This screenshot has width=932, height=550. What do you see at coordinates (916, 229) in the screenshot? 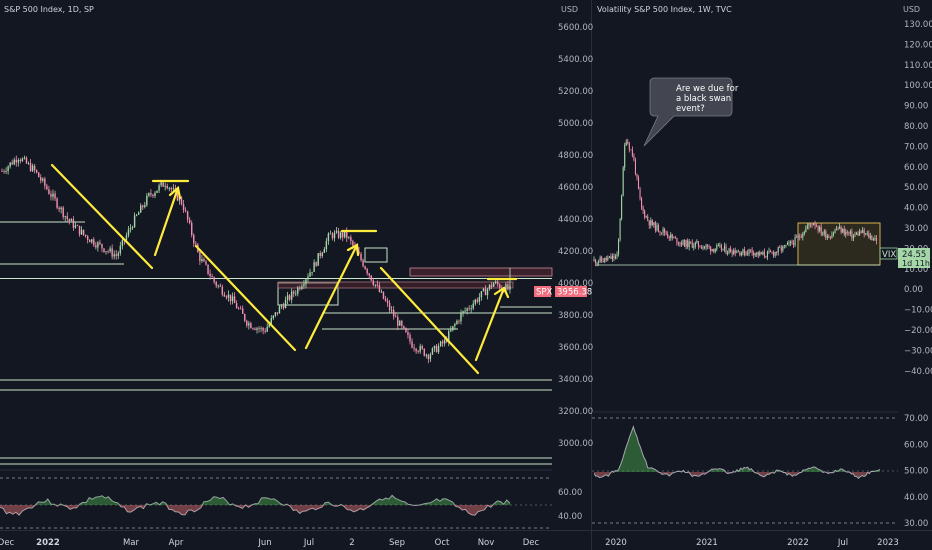
I see `vix-price-tick: 30.00` at bounding box center [916, 229].